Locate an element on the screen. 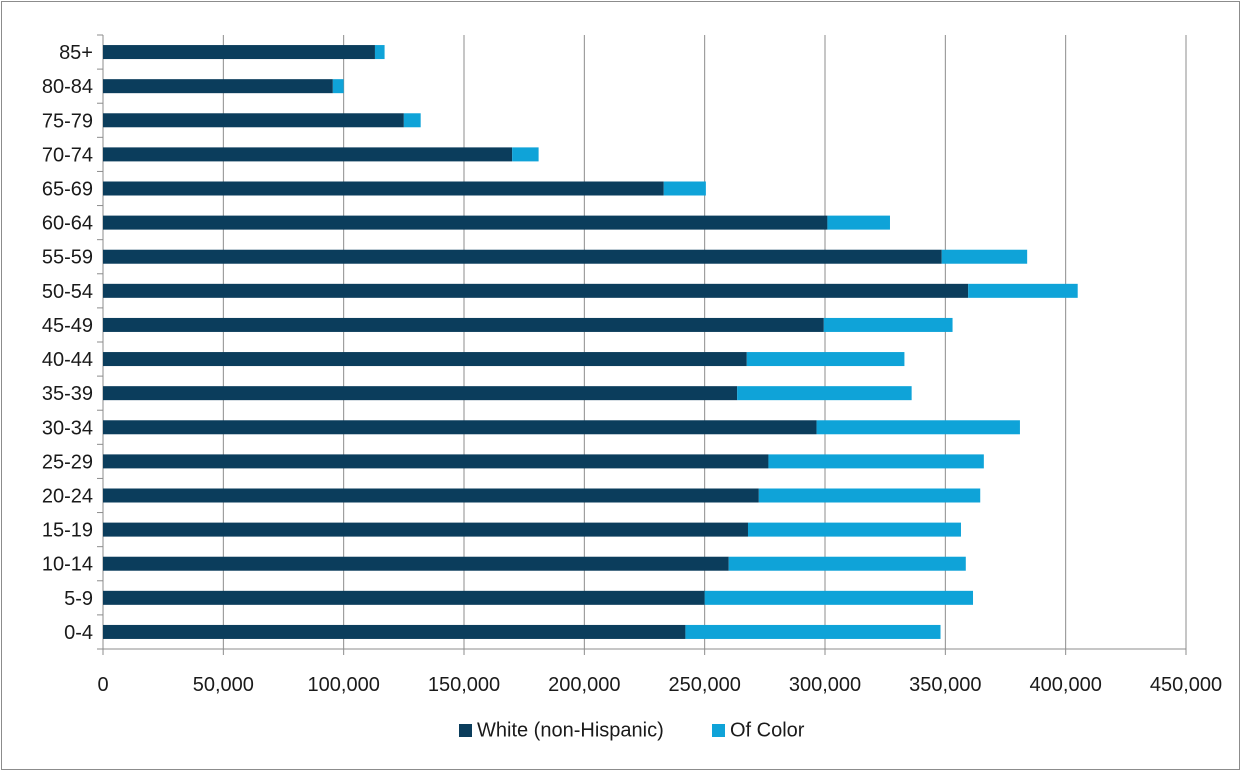 The image size is (1241, 771). y-tick-label: 70-74 is located at coordinates (67, 155).